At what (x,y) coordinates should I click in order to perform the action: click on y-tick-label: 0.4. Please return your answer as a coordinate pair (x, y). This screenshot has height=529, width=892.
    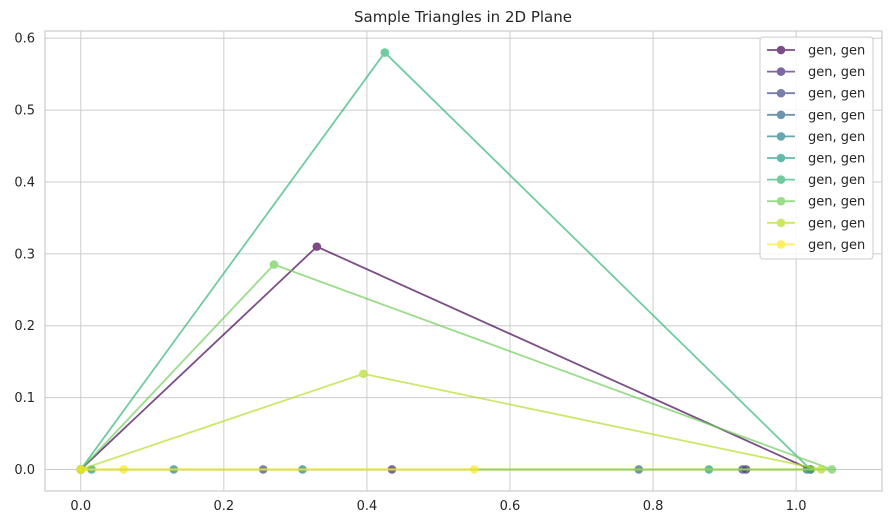
    Looking at the image, I should click on (24, 182).